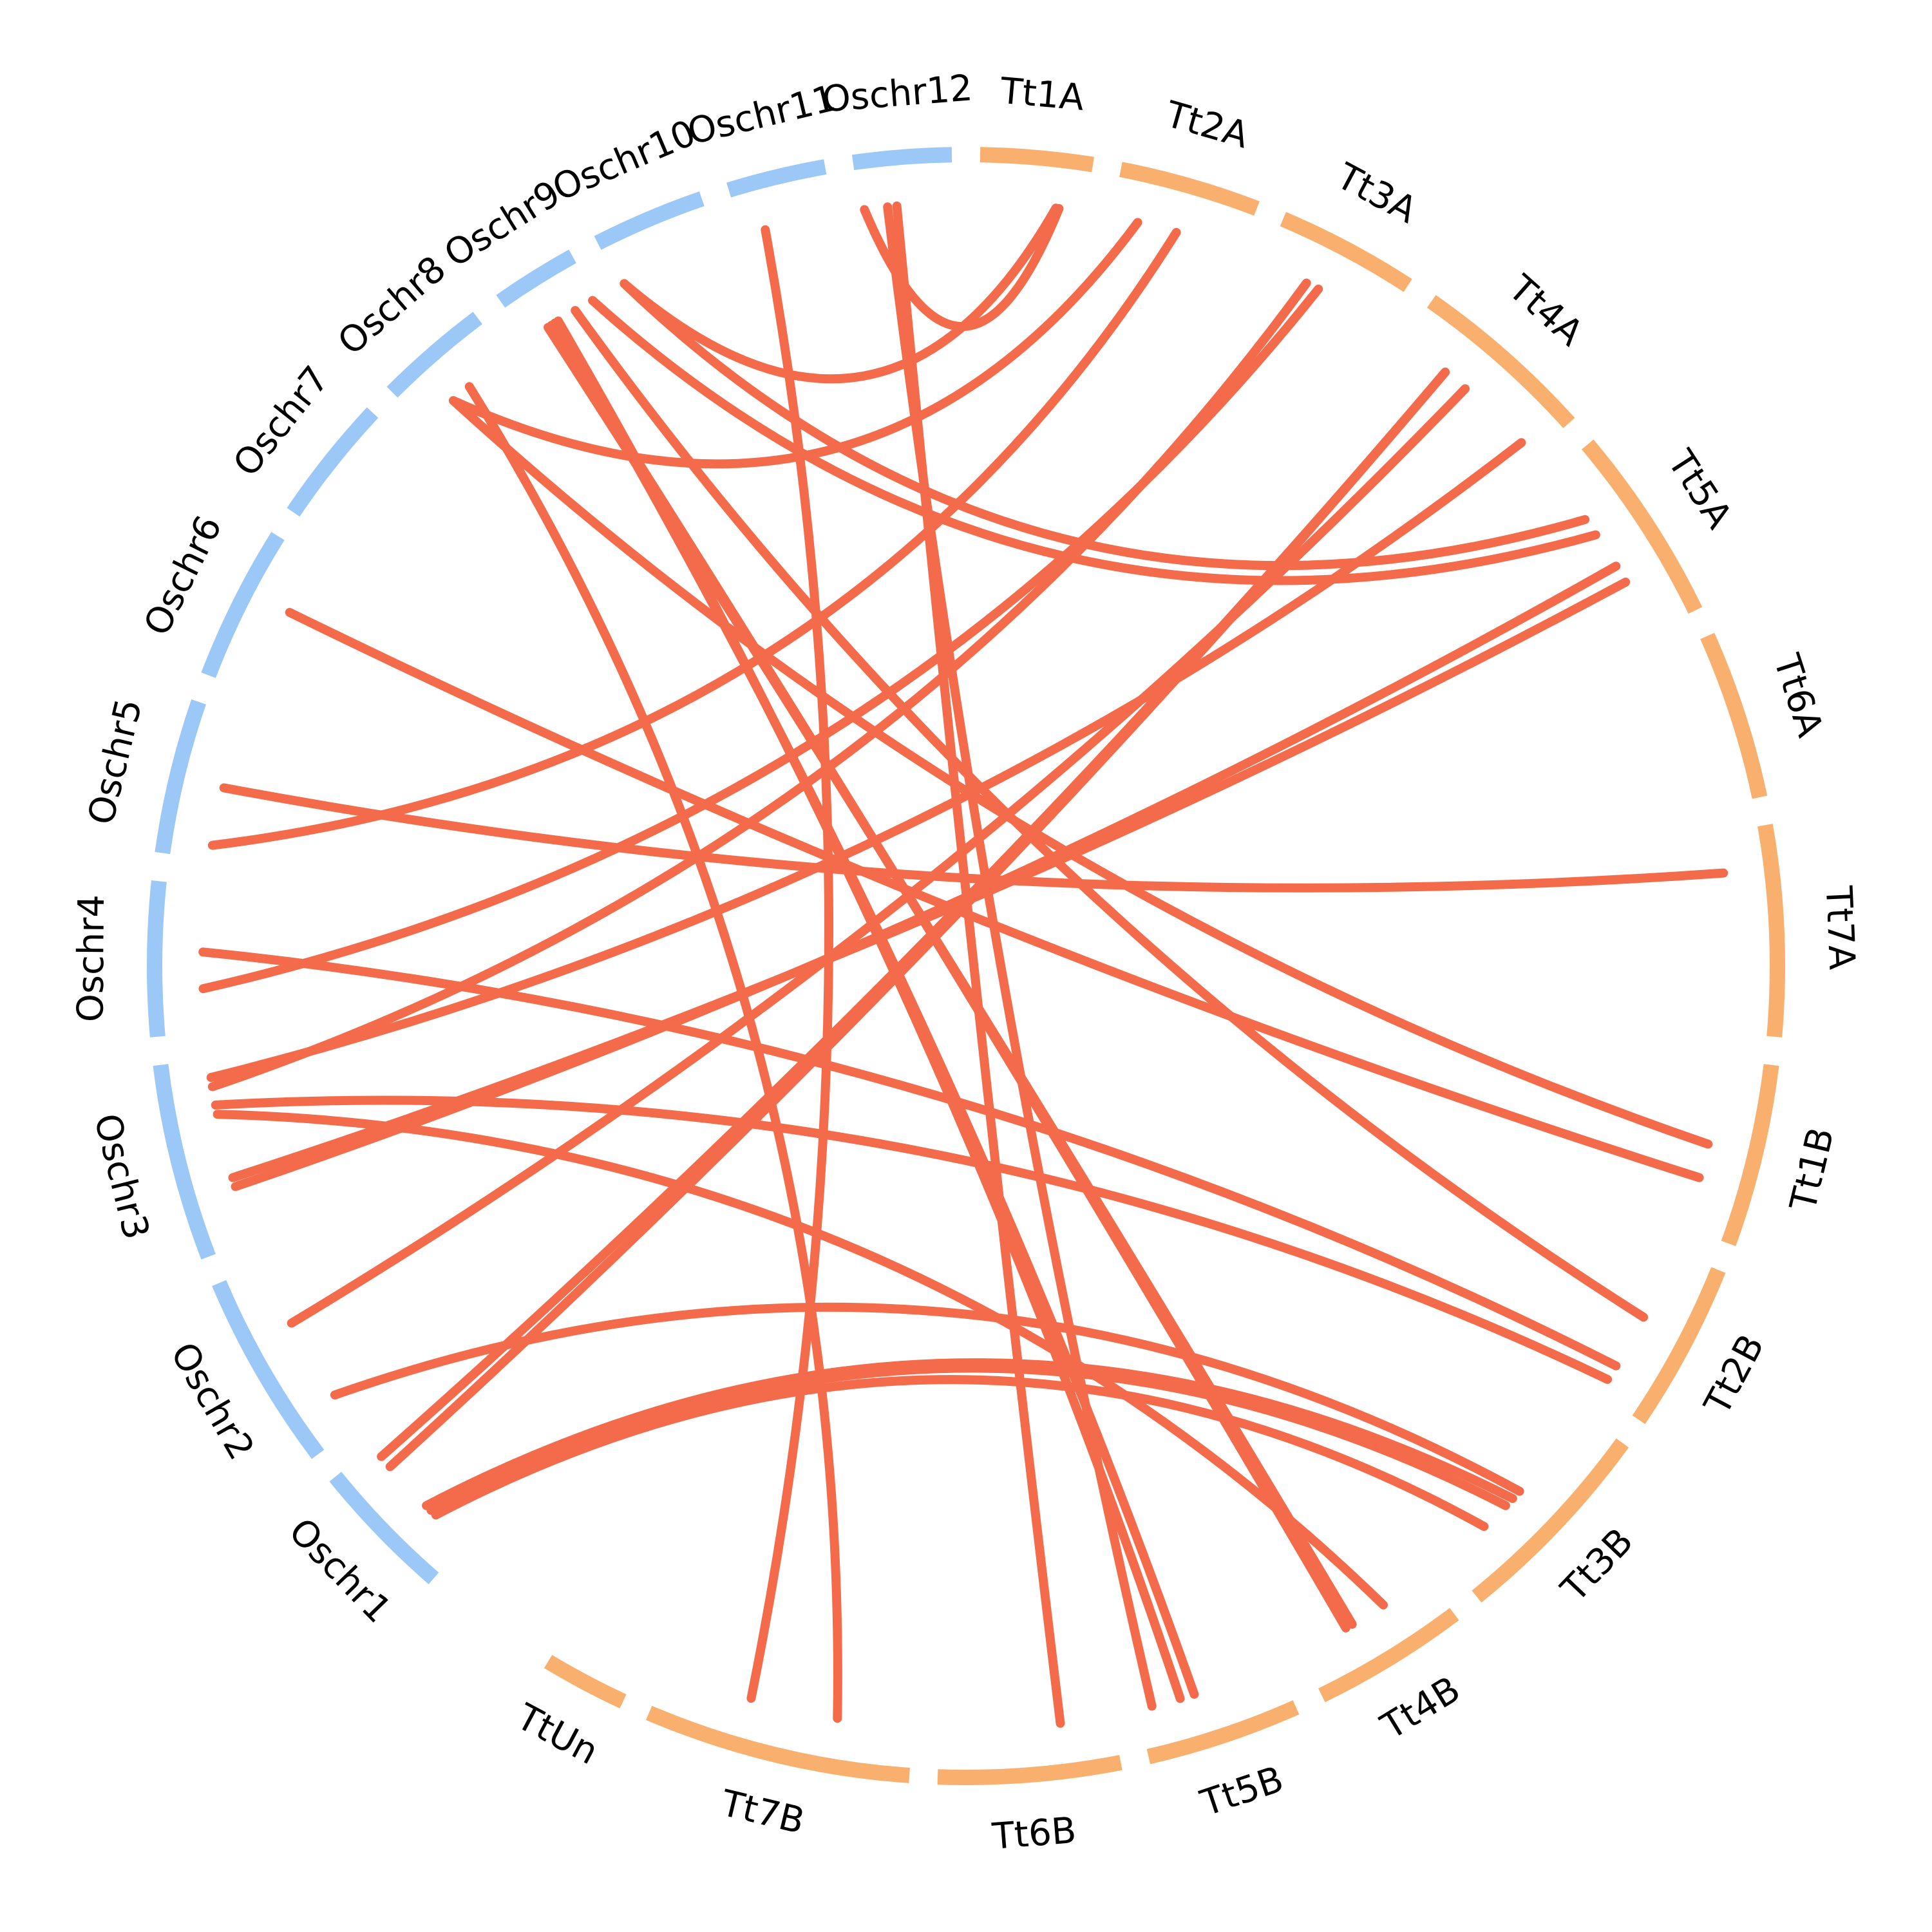 The width and height of the screenshot is (1932, 1932). I want to click on chromosome-arc-oschr10, so click(650, 221).